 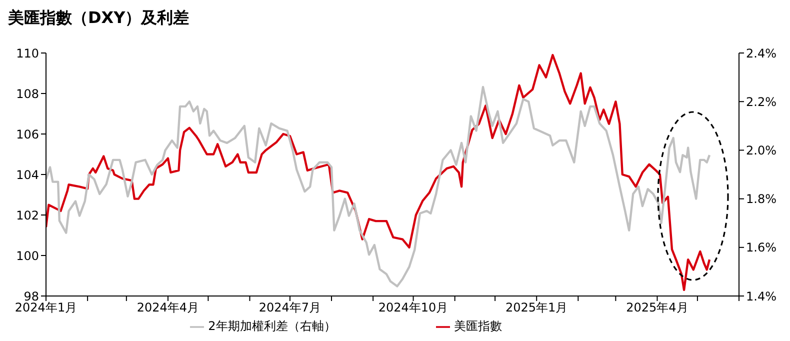 I want to click on y2-tick-label: 2.2%, so click(x=761, y=101).